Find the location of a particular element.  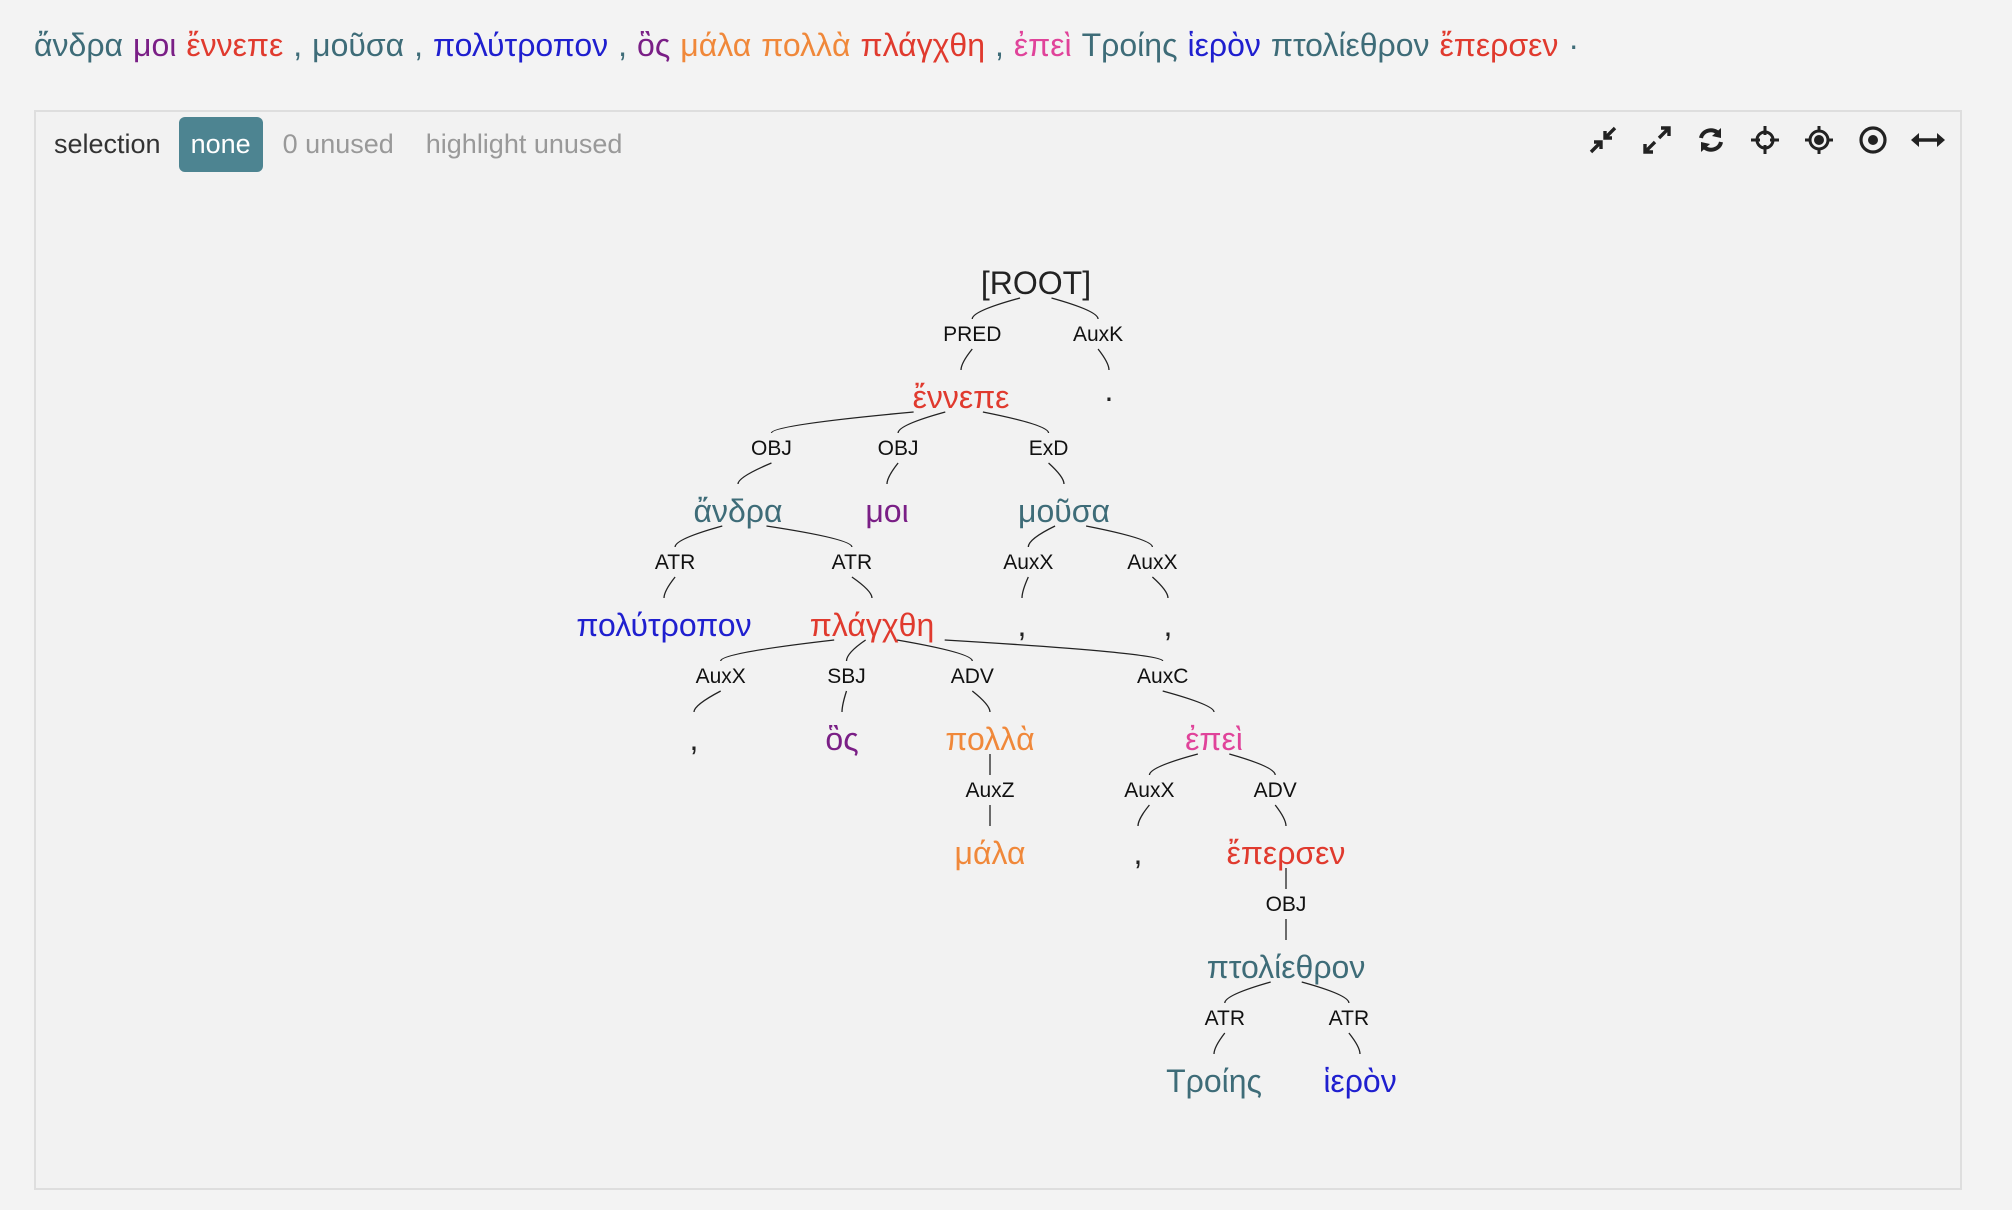

relation-label: ExD is located at coordinates (1049, 448).